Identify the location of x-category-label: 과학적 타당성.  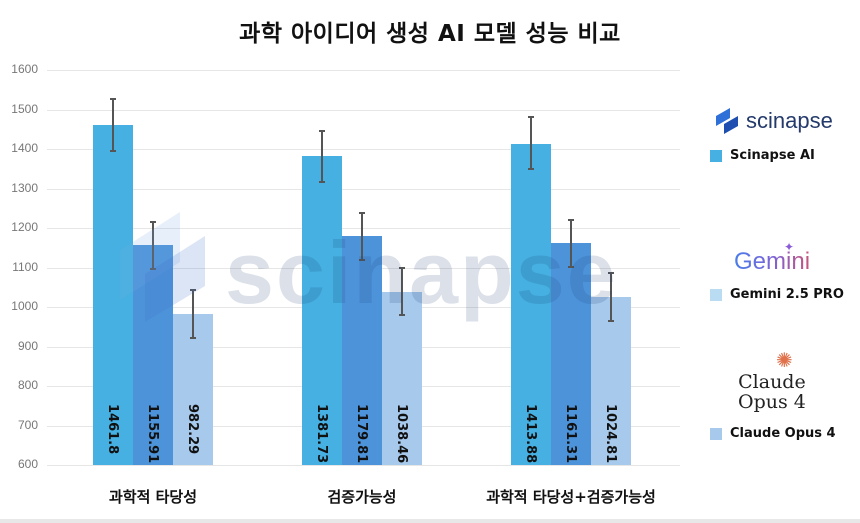
(153, 497).